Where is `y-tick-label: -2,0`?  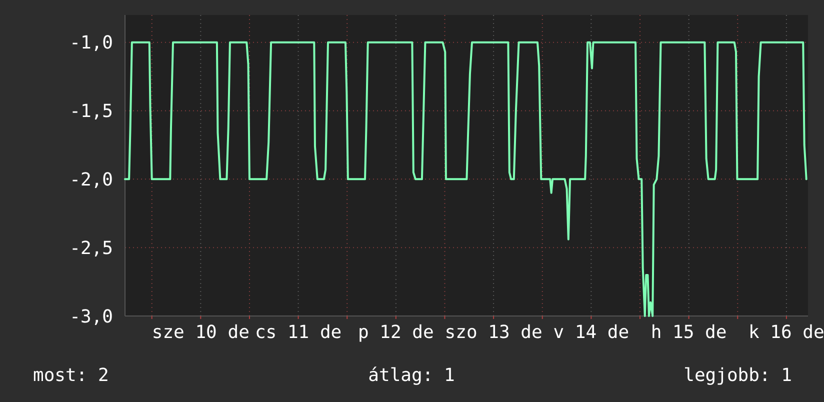
y-tick-label: -2,0 is located at coordinates (91, 179).